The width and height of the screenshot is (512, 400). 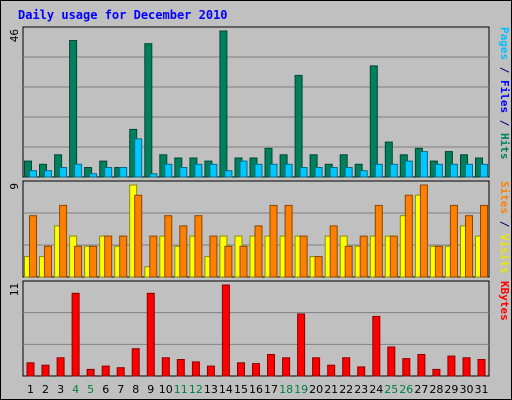 What do you see at coordinates (504, 123) in the screenshot?
I see `legend-part-3: /` at bounding box center [504, 123].